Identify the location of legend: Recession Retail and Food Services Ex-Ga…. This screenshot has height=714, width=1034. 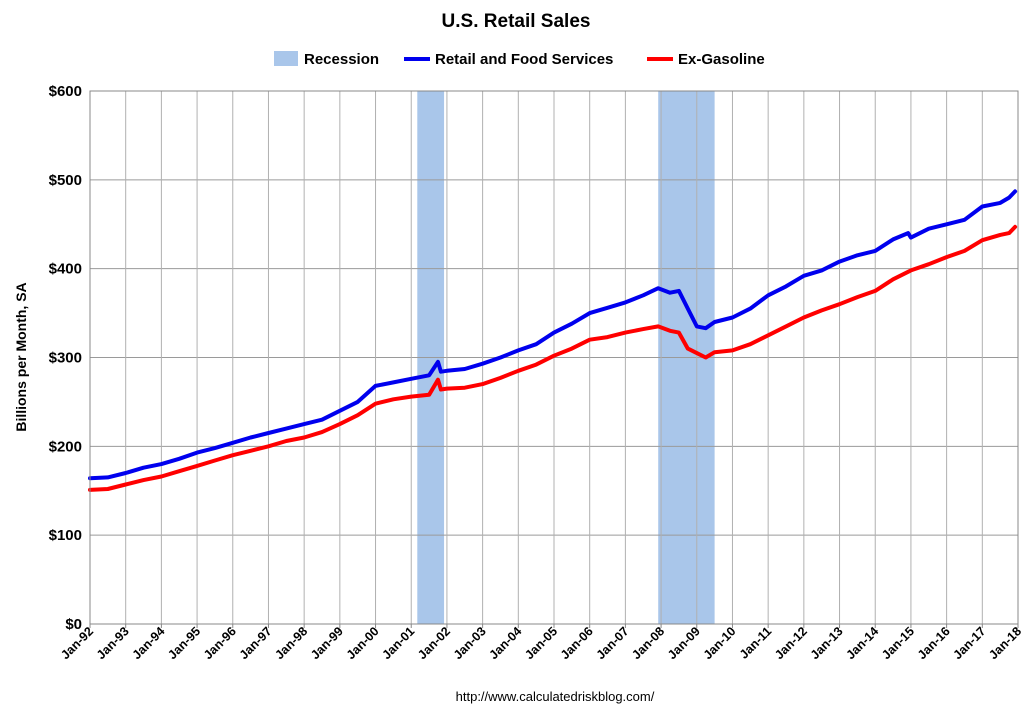
(519, 59).